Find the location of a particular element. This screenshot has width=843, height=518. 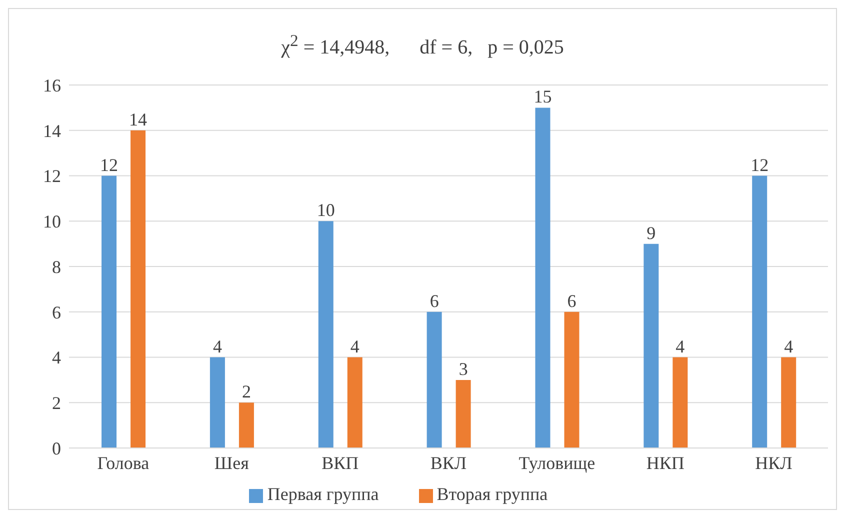

data-label: 3 is located at coordinates (463, 368).